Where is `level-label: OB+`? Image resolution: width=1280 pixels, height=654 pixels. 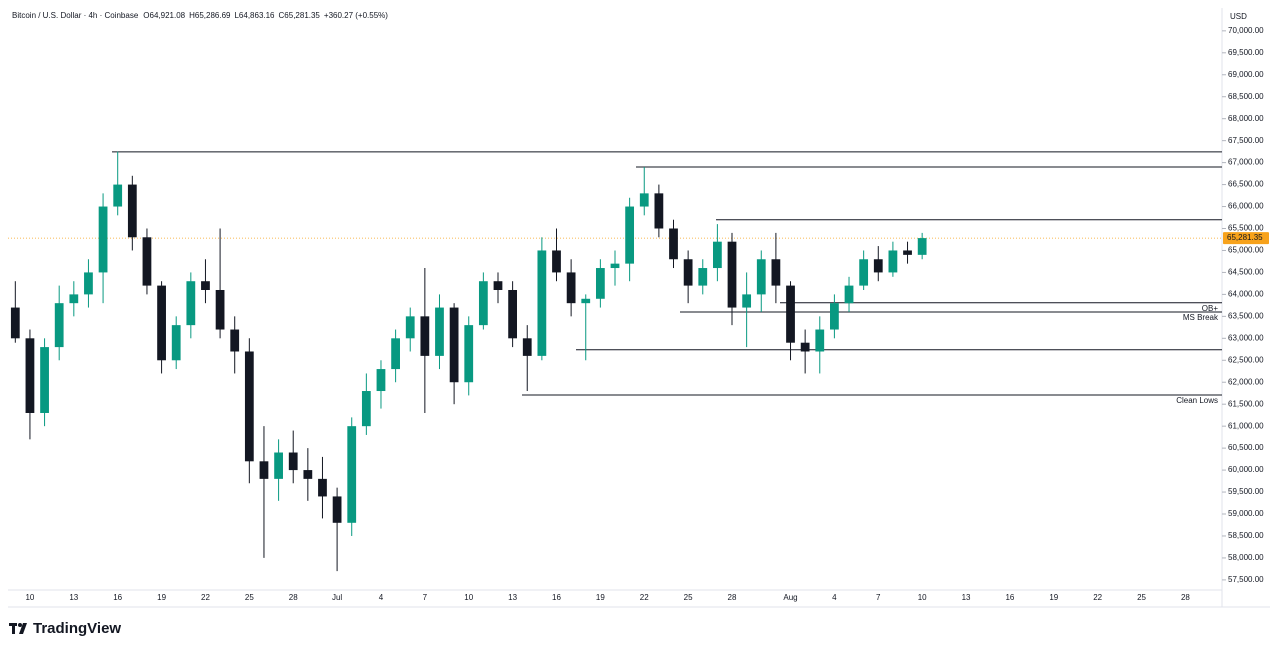 level-label: OB+ is located at coordinates (1210, 308).